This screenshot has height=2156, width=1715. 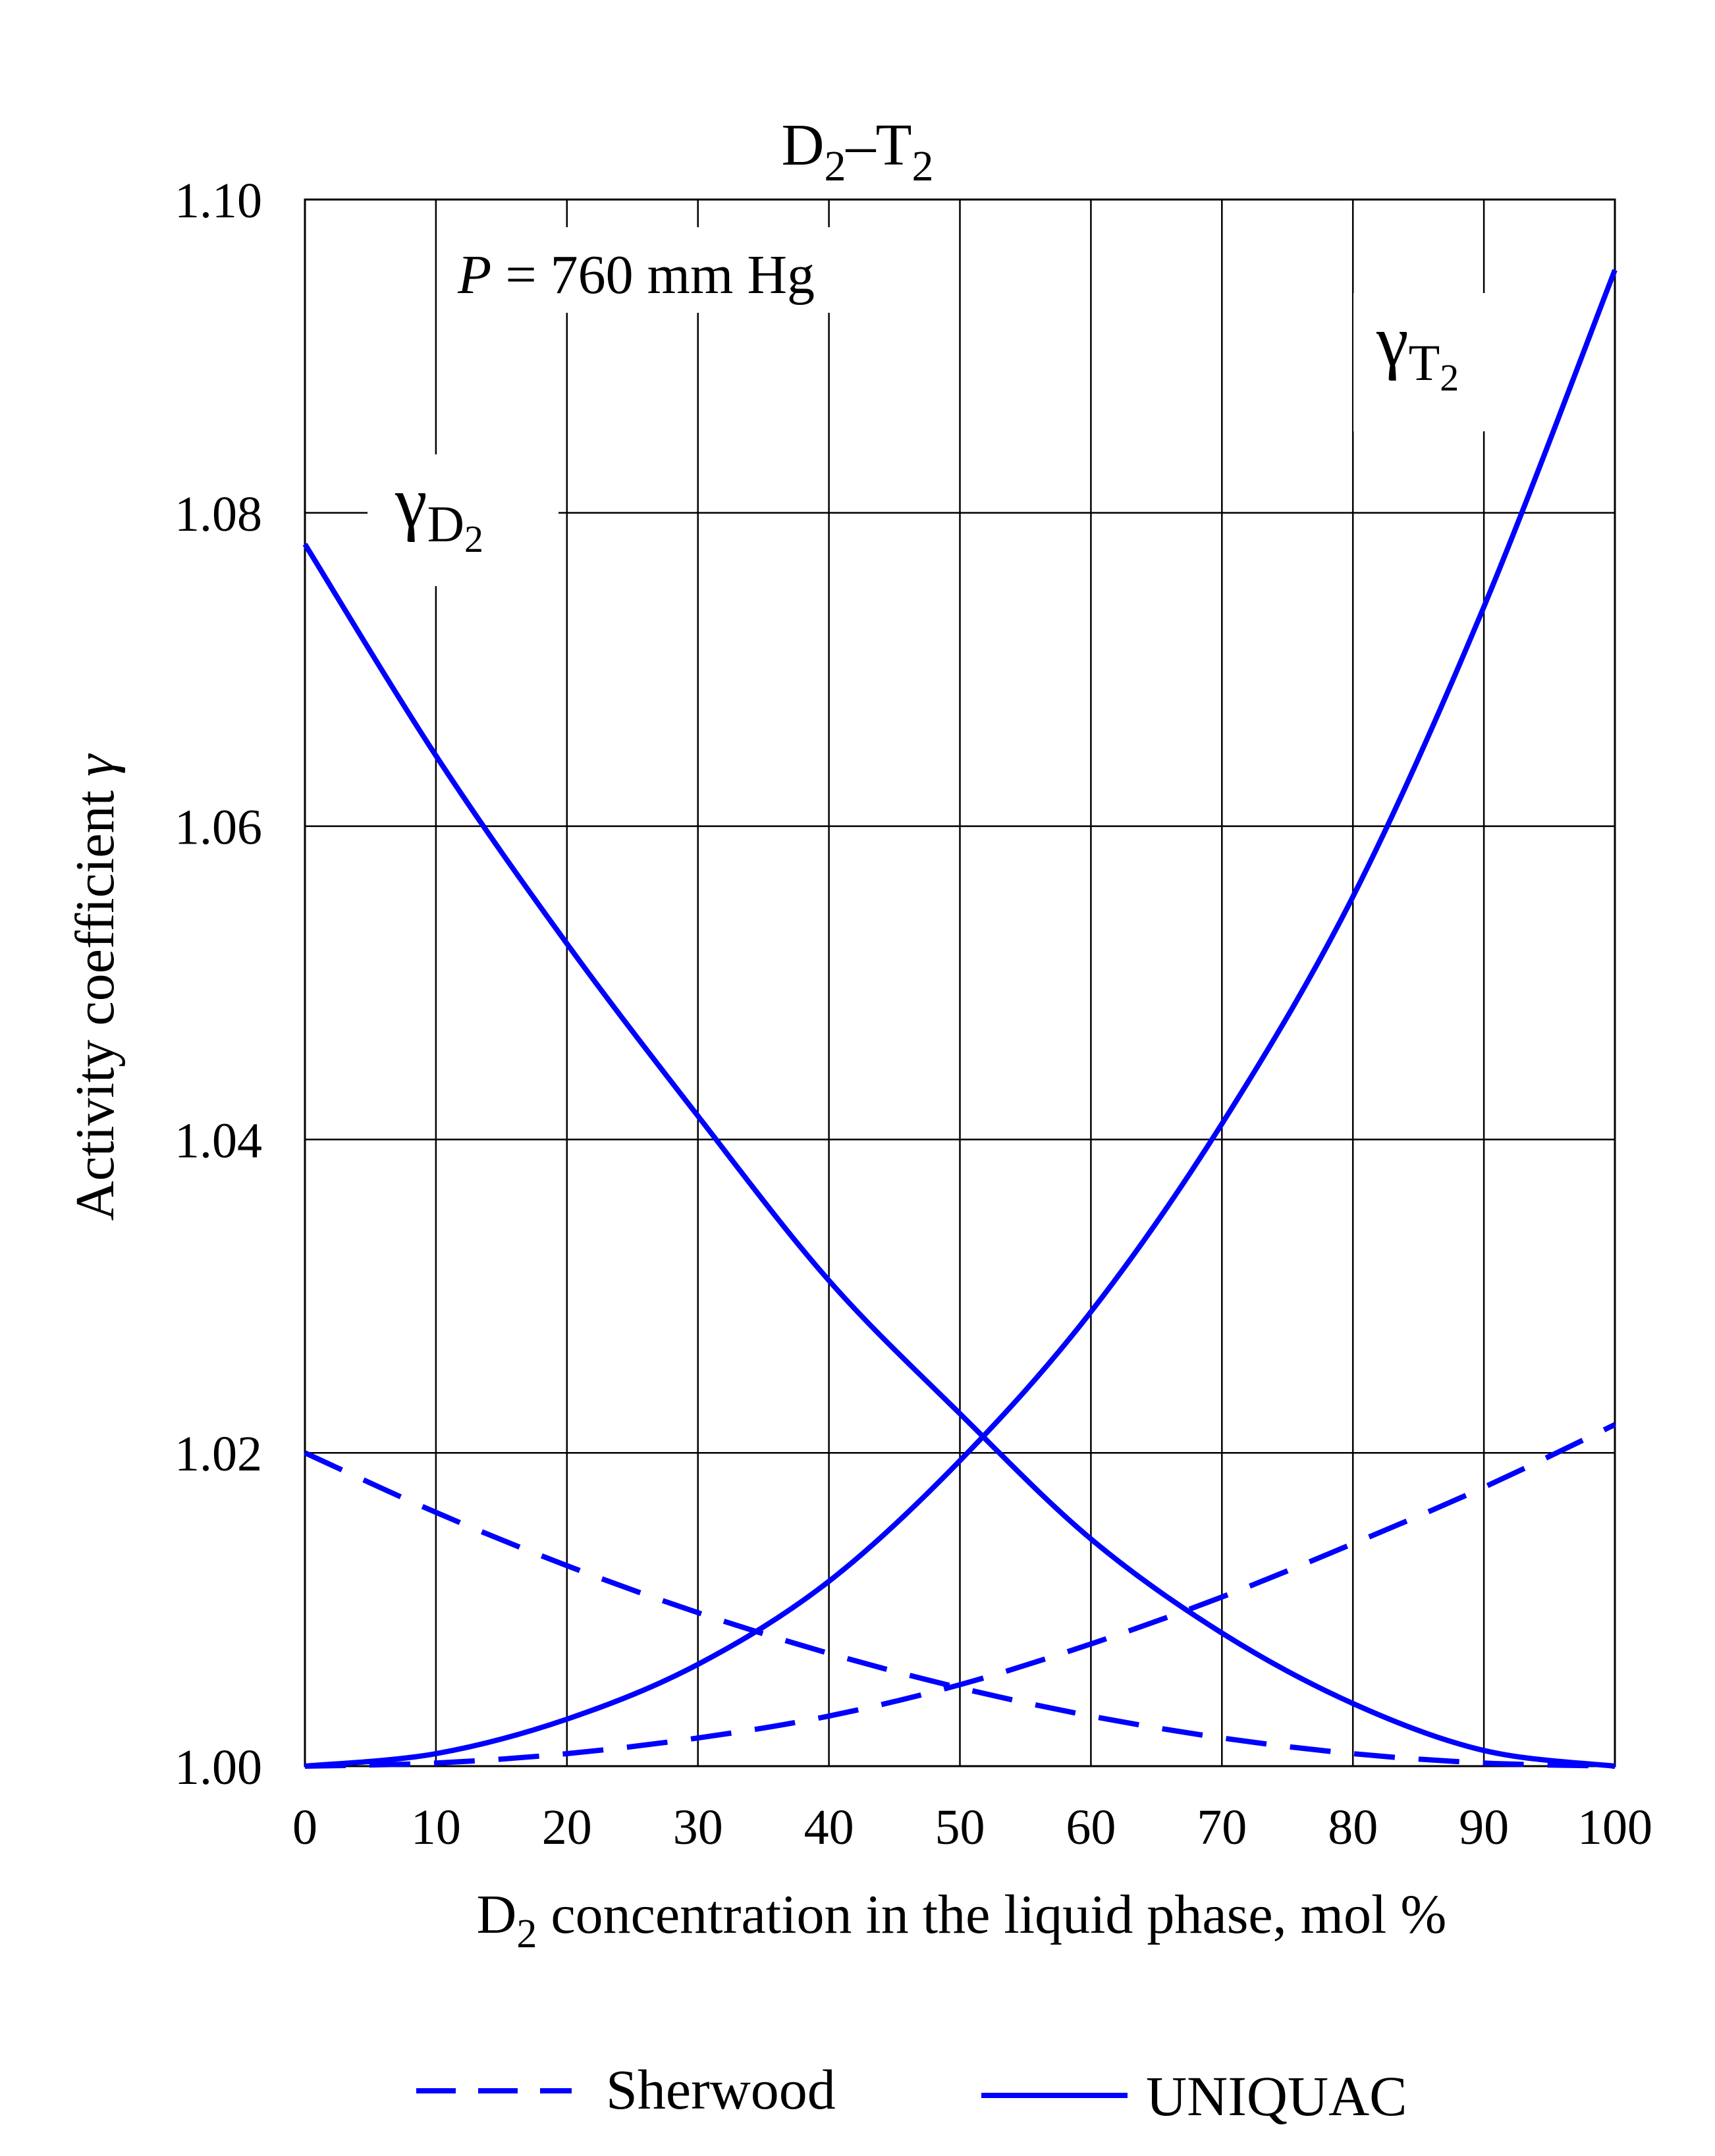 I want to click on legend-label-uniquac: UNIQUAC, so click(x=1276, y=2096).